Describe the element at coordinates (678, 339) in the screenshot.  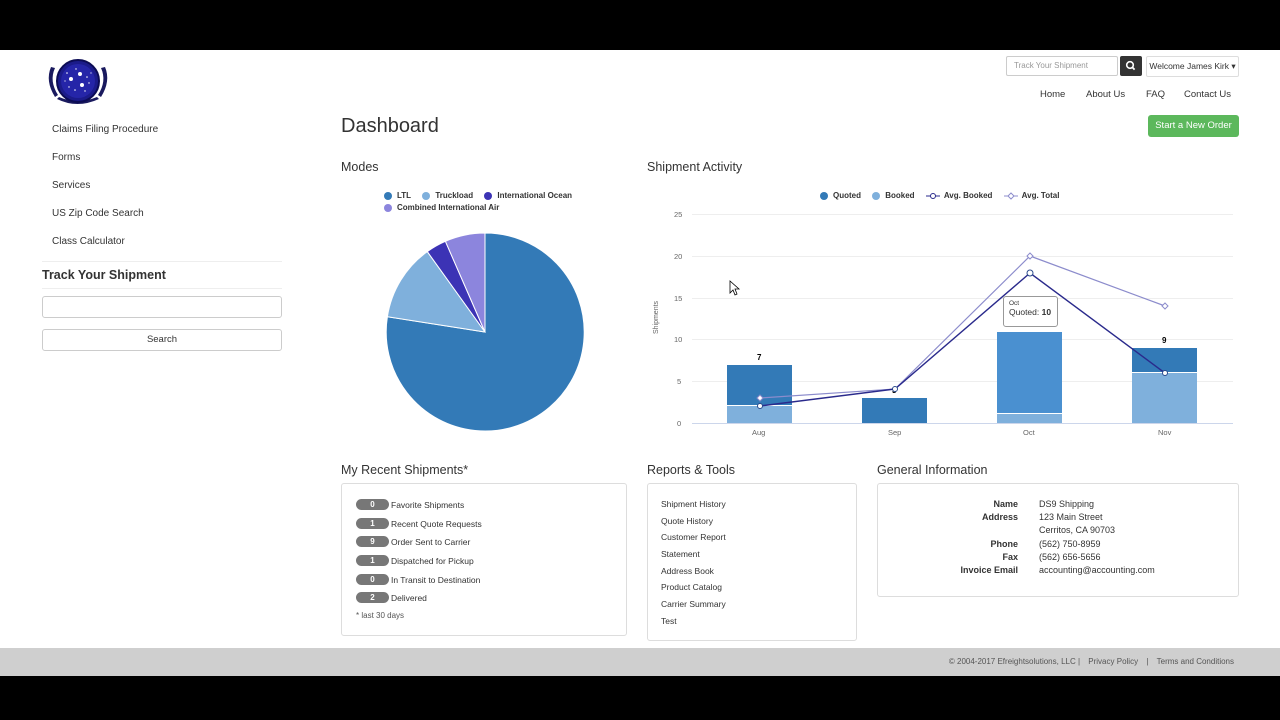
I see `y-tick: 10` at that location.